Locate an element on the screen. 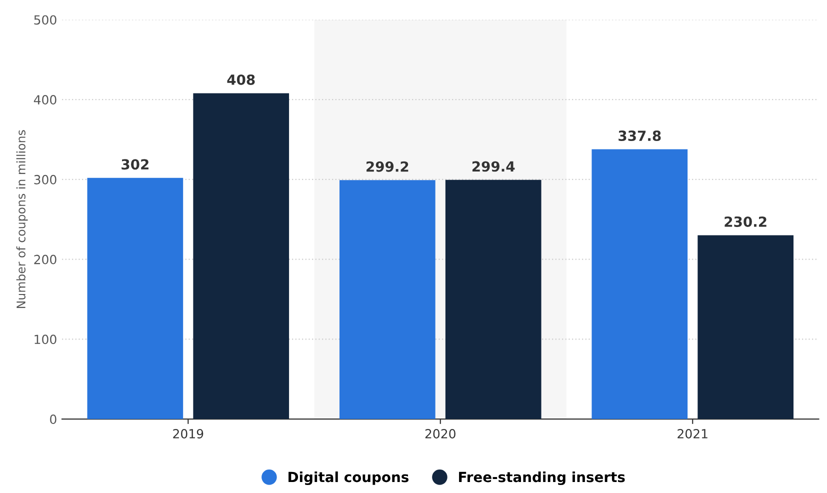 This screenshot has height=493, width=827. legend-label: Digital coupons is located at coordinates (348, 478).